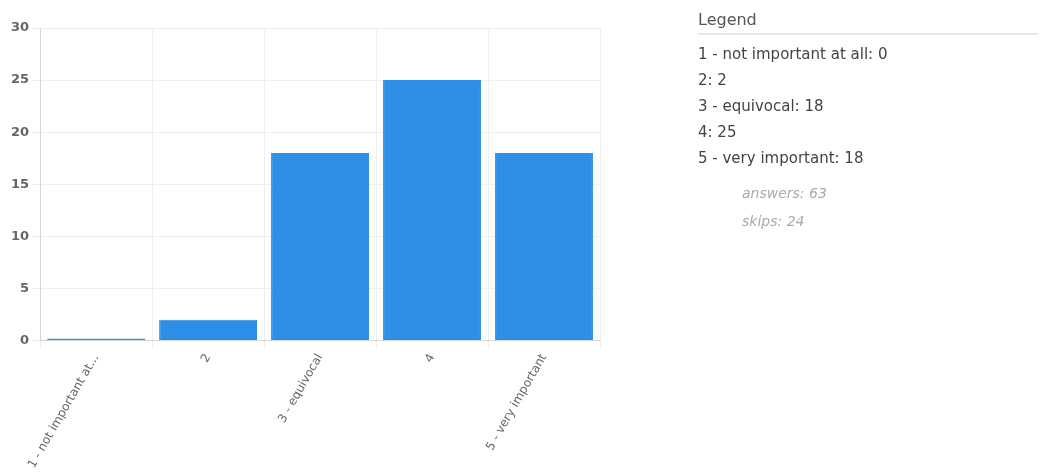  I want to click on text: answers: 63, so click(784, 193).